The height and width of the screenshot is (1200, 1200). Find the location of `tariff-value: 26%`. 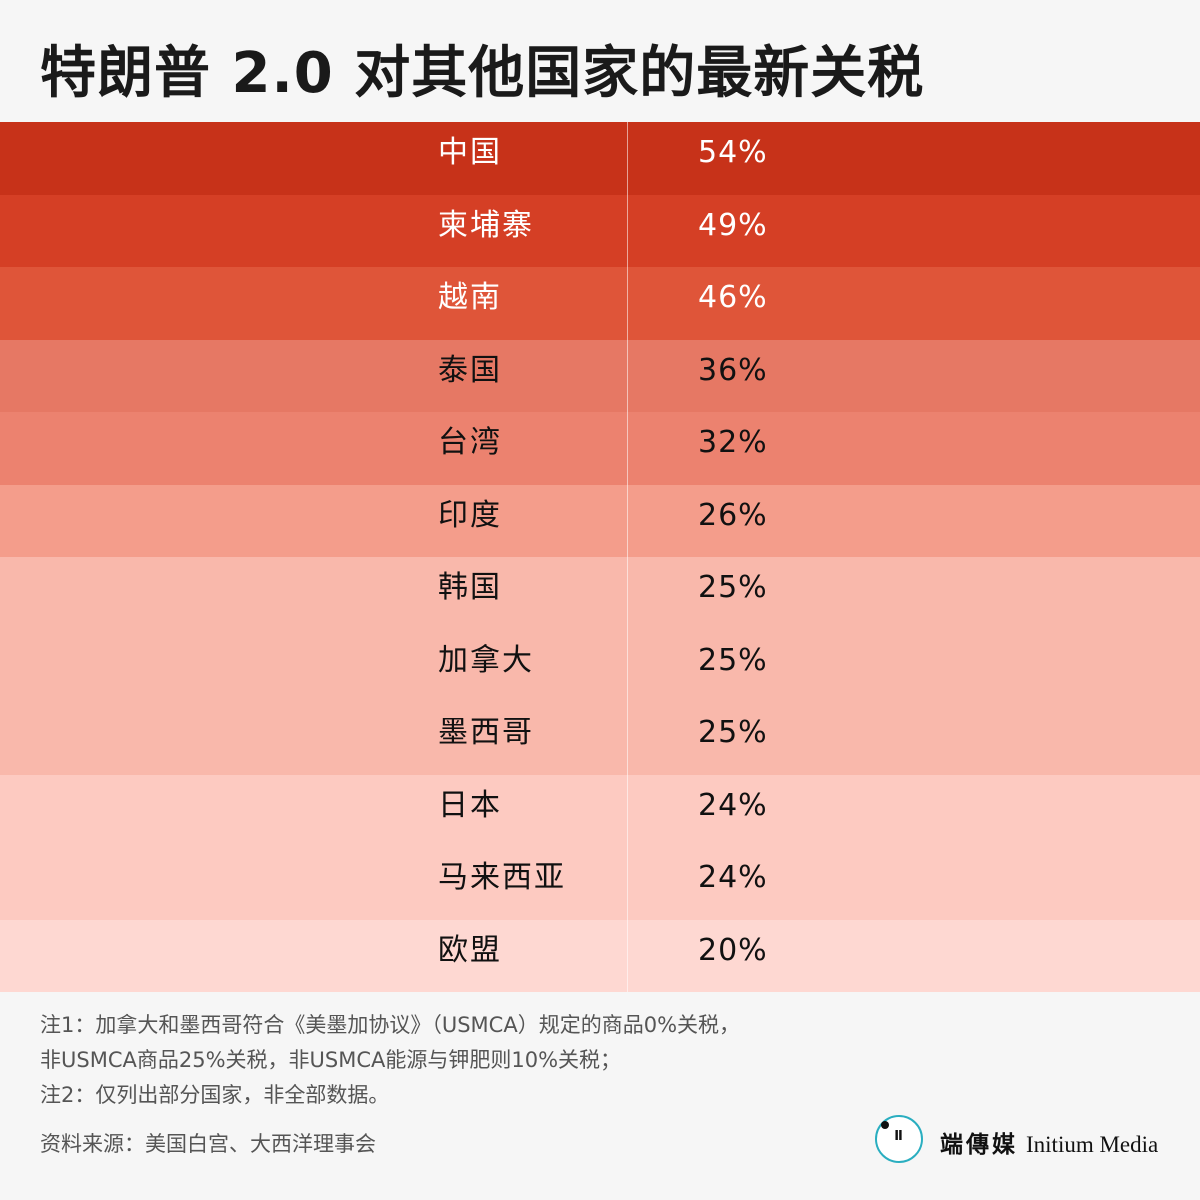

tariff-value: 26% is located at coordinates (733, 515).